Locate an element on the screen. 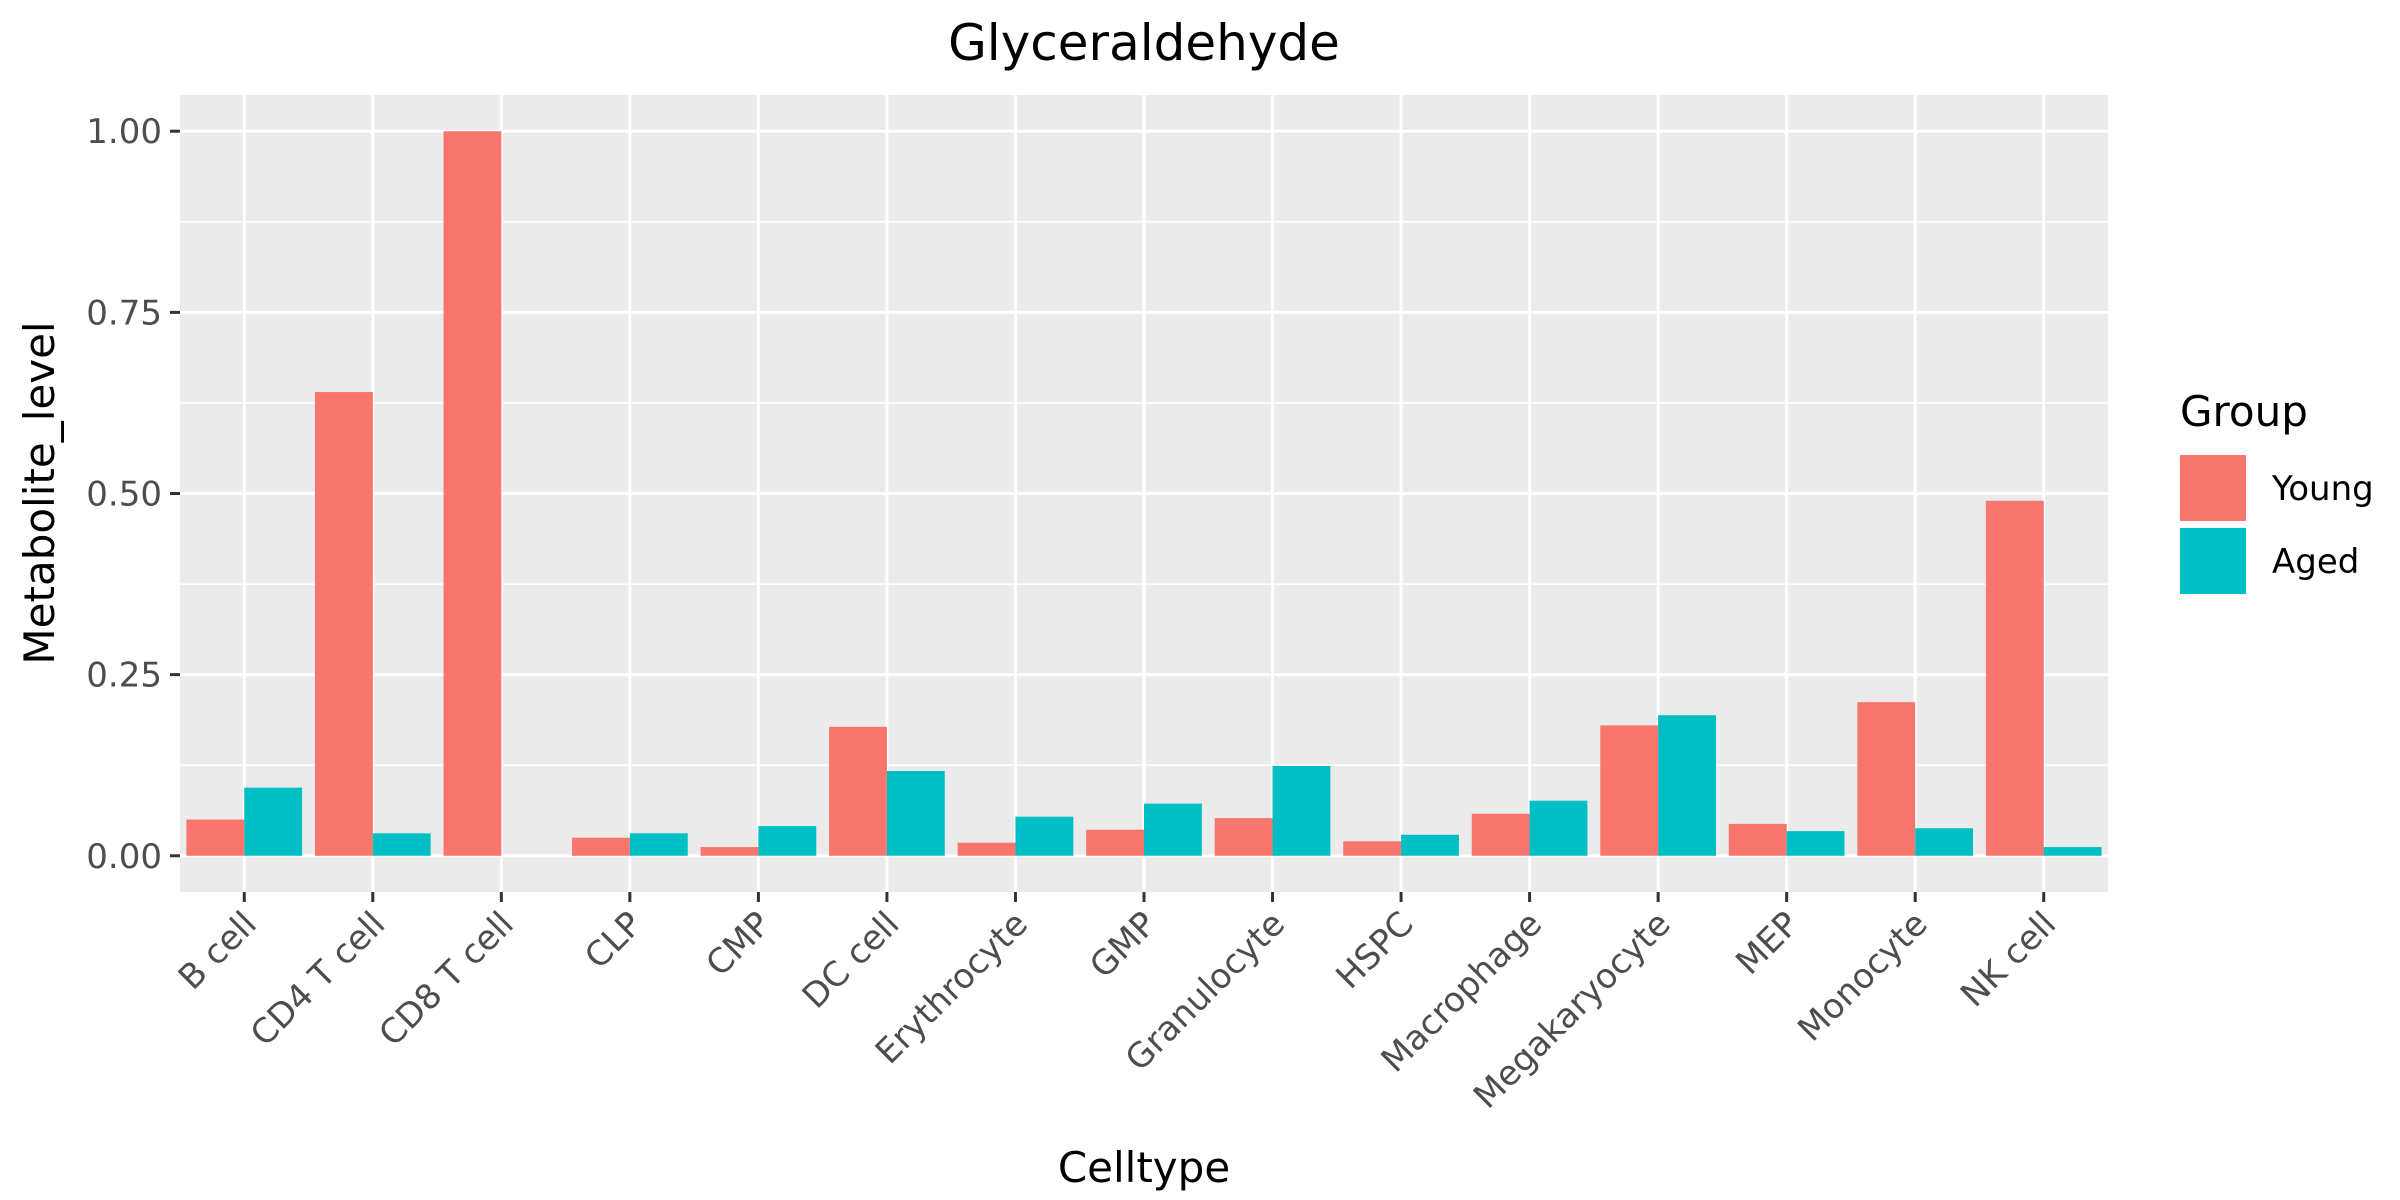 The image size is (2400, 1200). x-tick-label: HSPC is located at coordinates (1375, 950).